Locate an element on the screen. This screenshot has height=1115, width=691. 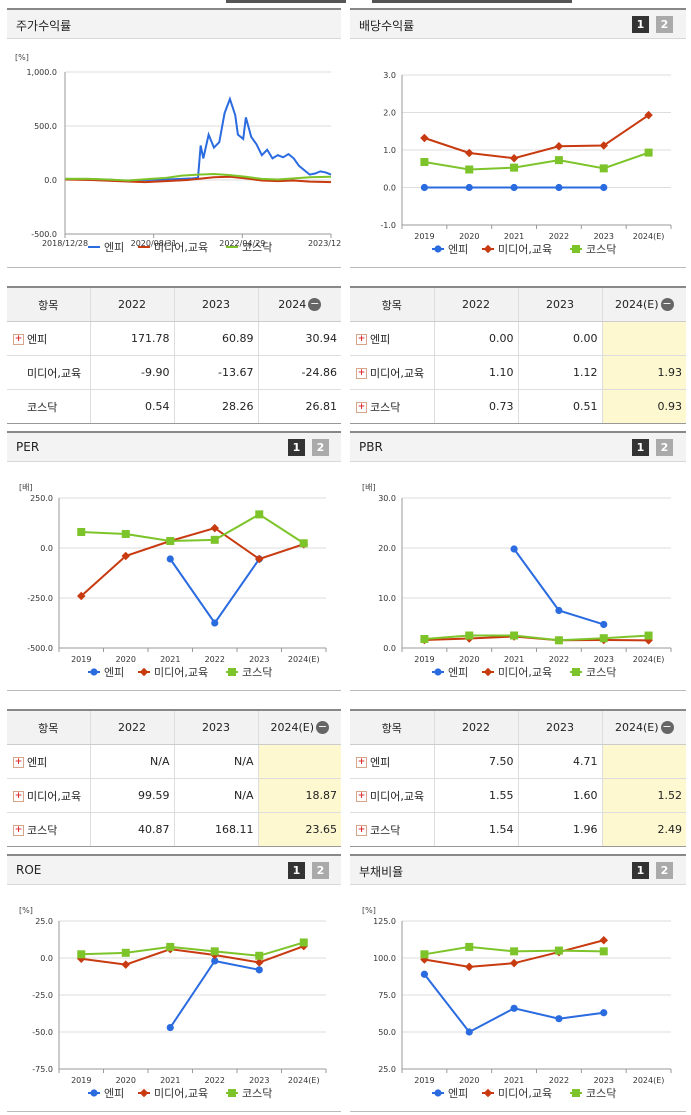
table-cell: 1.55 is located at coordinates (475, 795).